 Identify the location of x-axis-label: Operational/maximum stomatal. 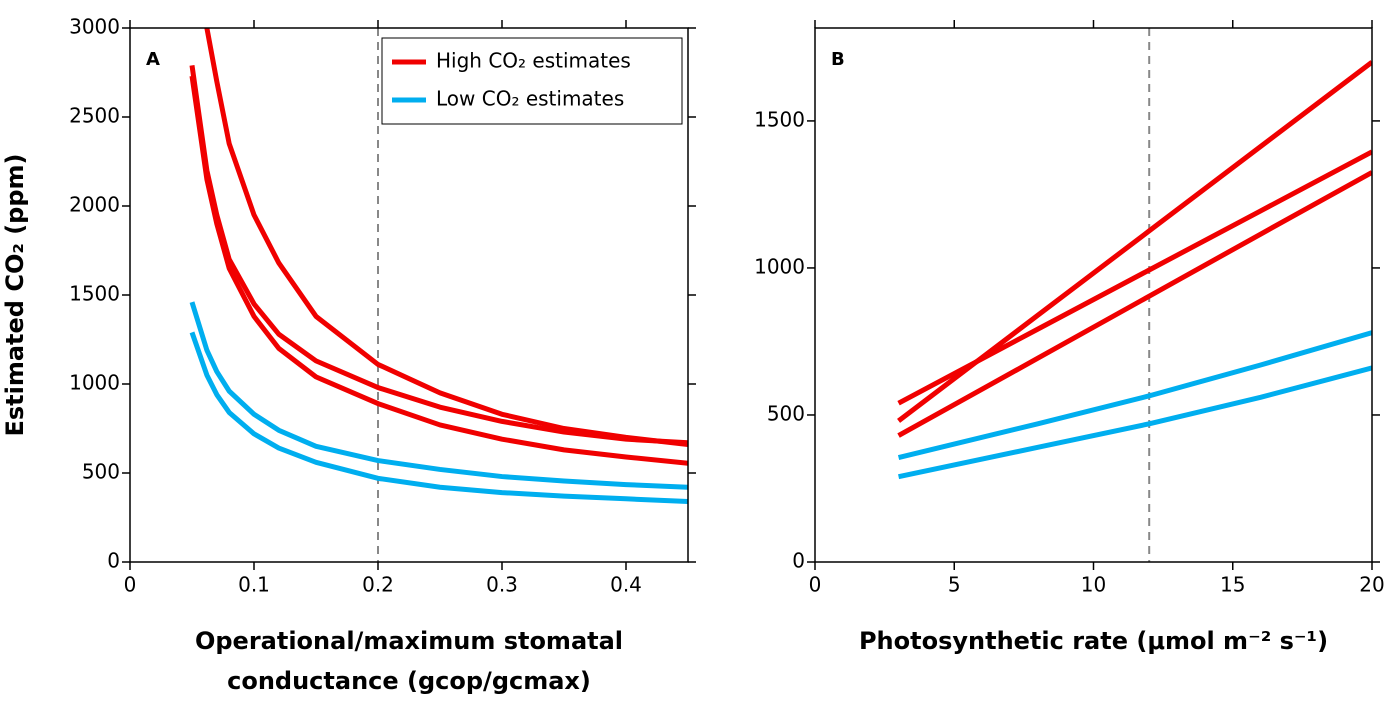
(409, 641).